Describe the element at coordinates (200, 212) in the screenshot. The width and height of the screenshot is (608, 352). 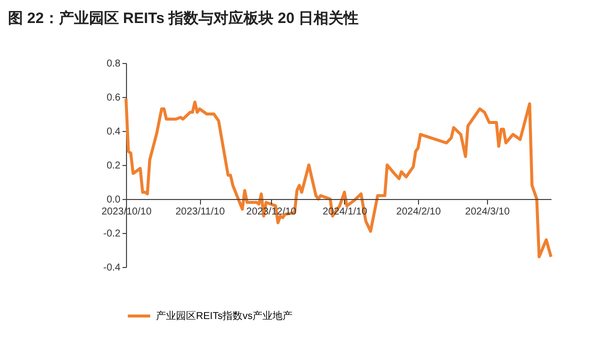
I see `x-tick-label: 2023/11/10` at that location.